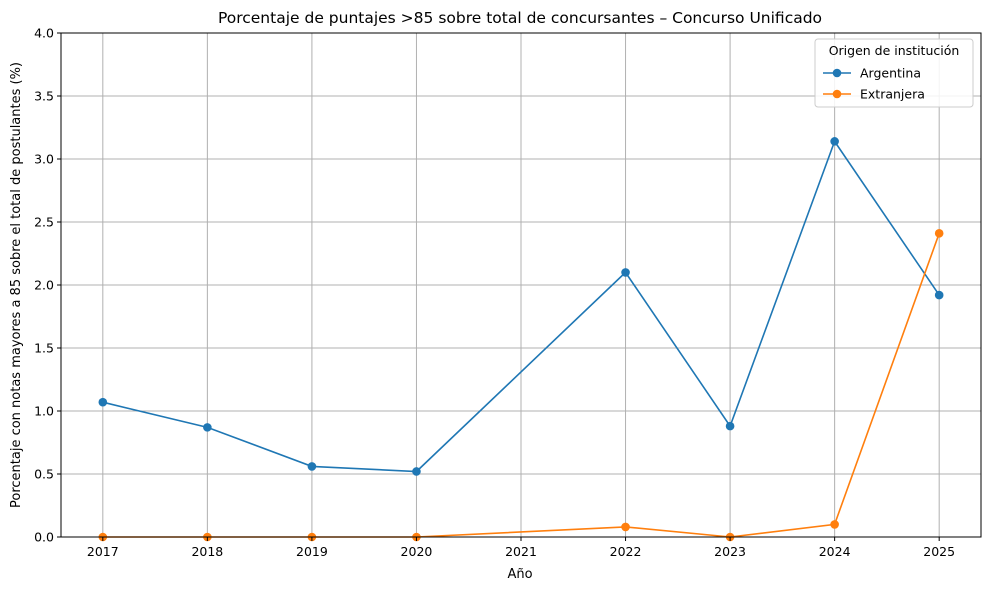 Image resolution: width=990 pixels, height=590 pixels. I want to click on legend-label-extranjera: Extranjera, so click(892, 94).